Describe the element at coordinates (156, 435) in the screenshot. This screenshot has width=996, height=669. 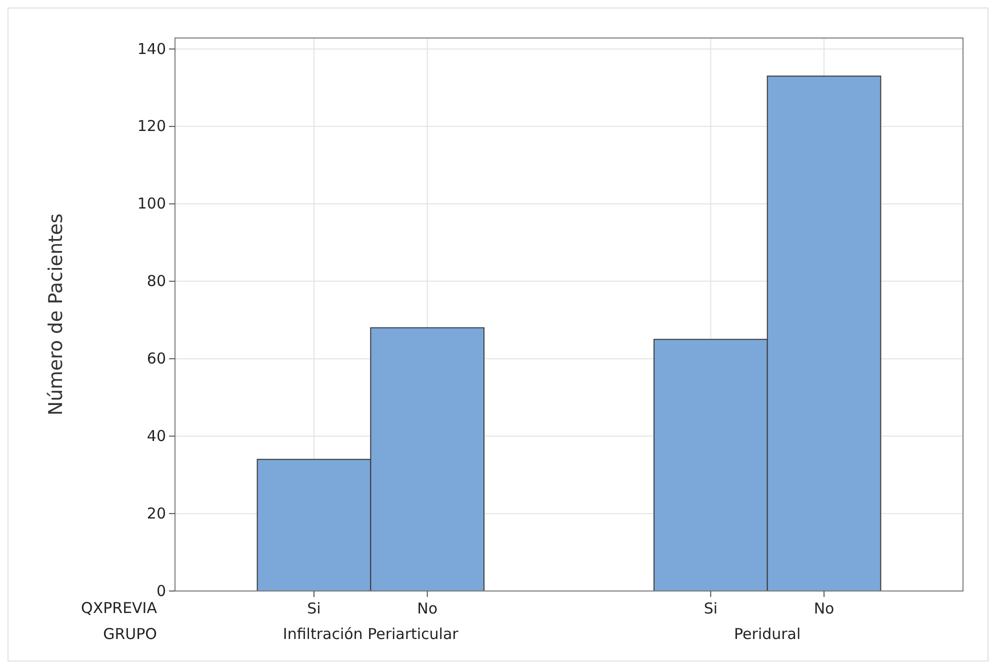
I see `y-tick-label: 40` at that location.